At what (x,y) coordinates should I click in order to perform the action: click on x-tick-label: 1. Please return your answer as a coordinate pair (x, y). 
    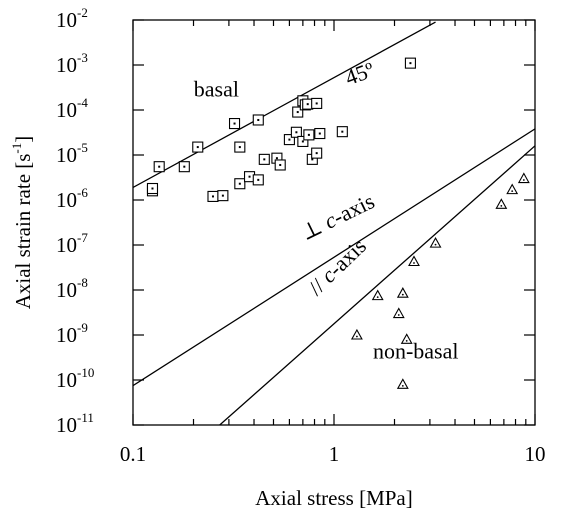
    Looking at the image, I should click on (334, 454).